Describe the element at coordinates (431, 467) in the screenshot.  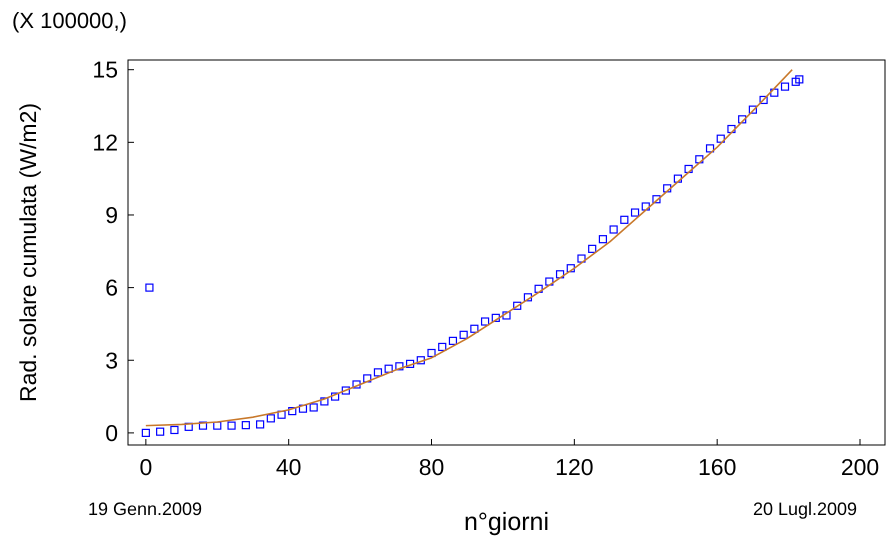
I see `x-tick-label: 80` at that location.